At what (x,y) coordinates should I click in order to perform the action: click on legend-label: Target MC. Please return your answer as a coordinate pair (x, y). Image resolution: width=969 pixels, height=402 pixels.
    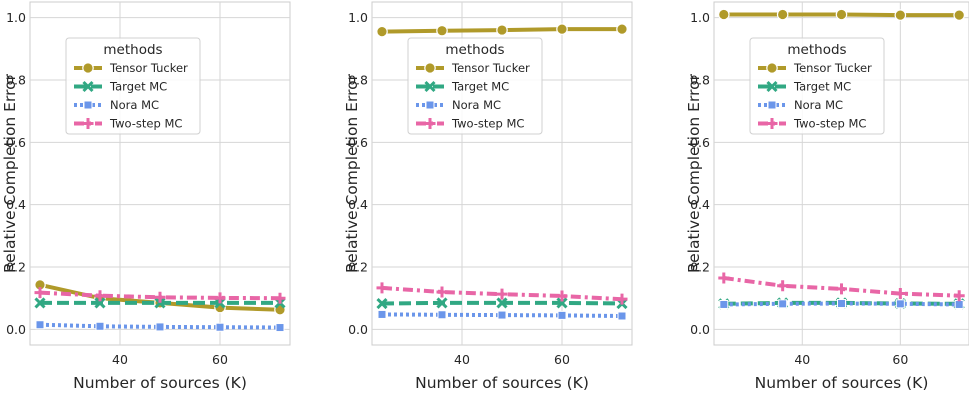
    Looking at the image, I should click on (138, 87).